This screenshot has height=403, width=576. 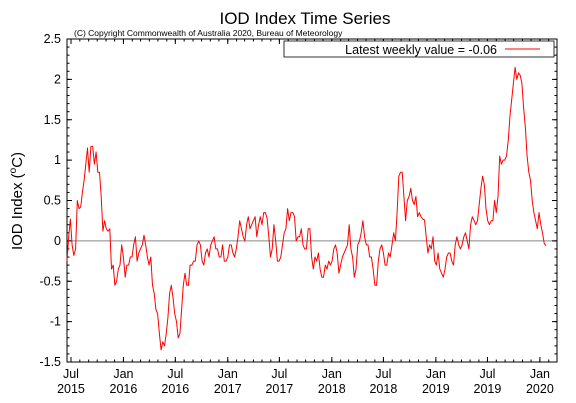 I want to click on y-axis-label: IOD Index (oC), so click(x=17, y=201).